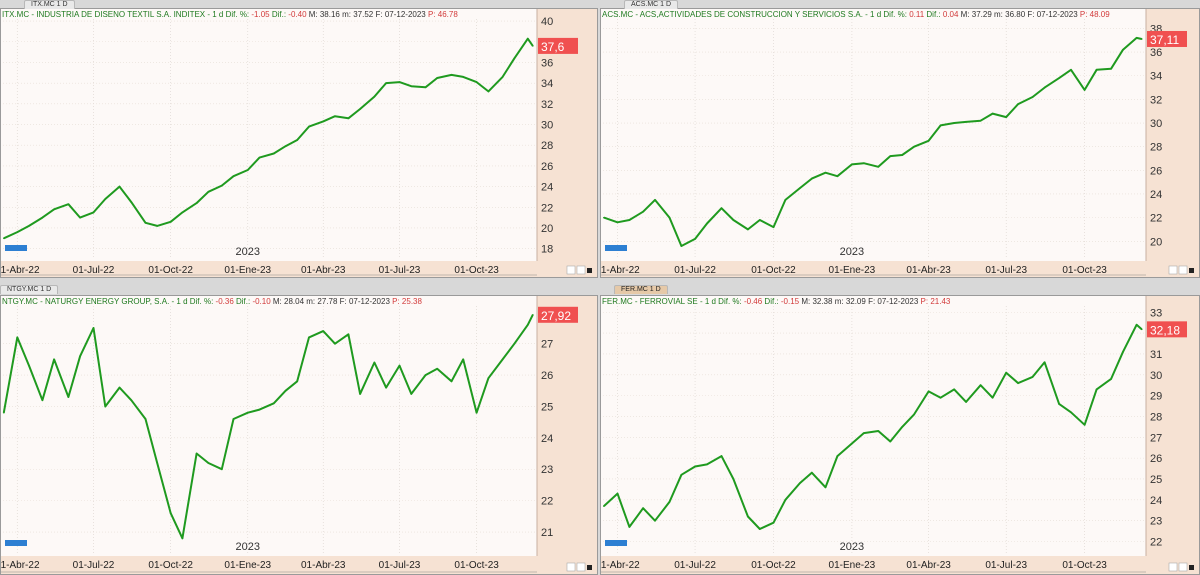 This screenshot has width=1200, height=575. I want to click on y-tick-label: 30, so click(1156, 124).